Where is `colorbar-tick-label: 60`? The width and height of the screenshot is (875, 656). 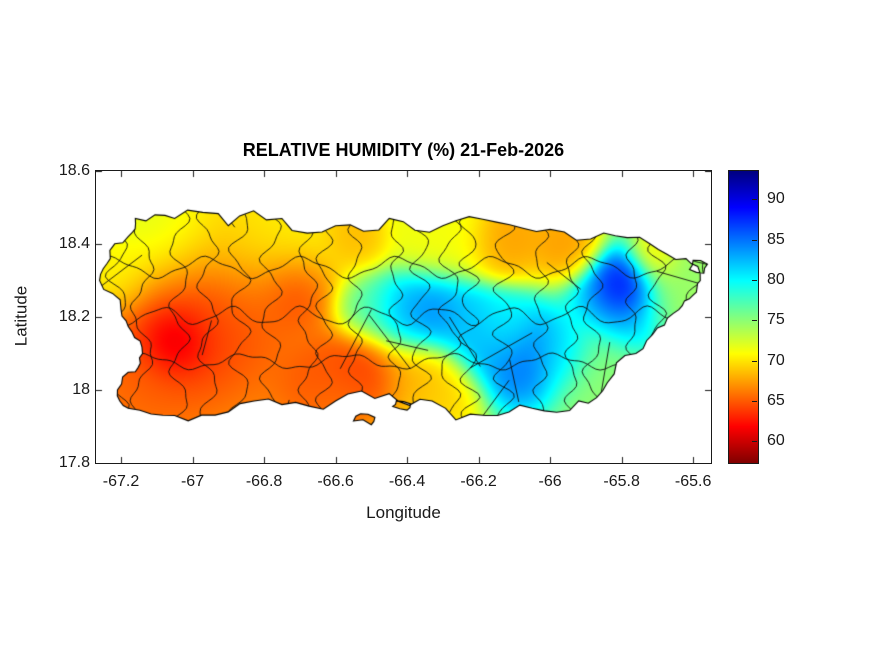
colorbar-tick-label: 60 is located at coordinates (776, 441).